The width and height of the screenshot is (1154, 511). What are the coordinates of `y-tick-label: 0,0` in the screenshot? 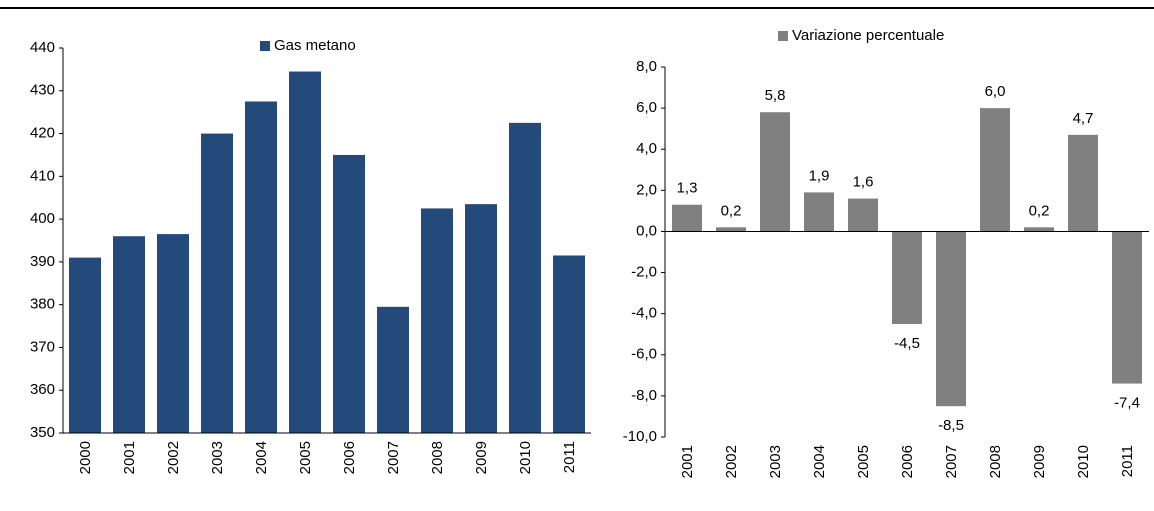 It's located at (646, 230).